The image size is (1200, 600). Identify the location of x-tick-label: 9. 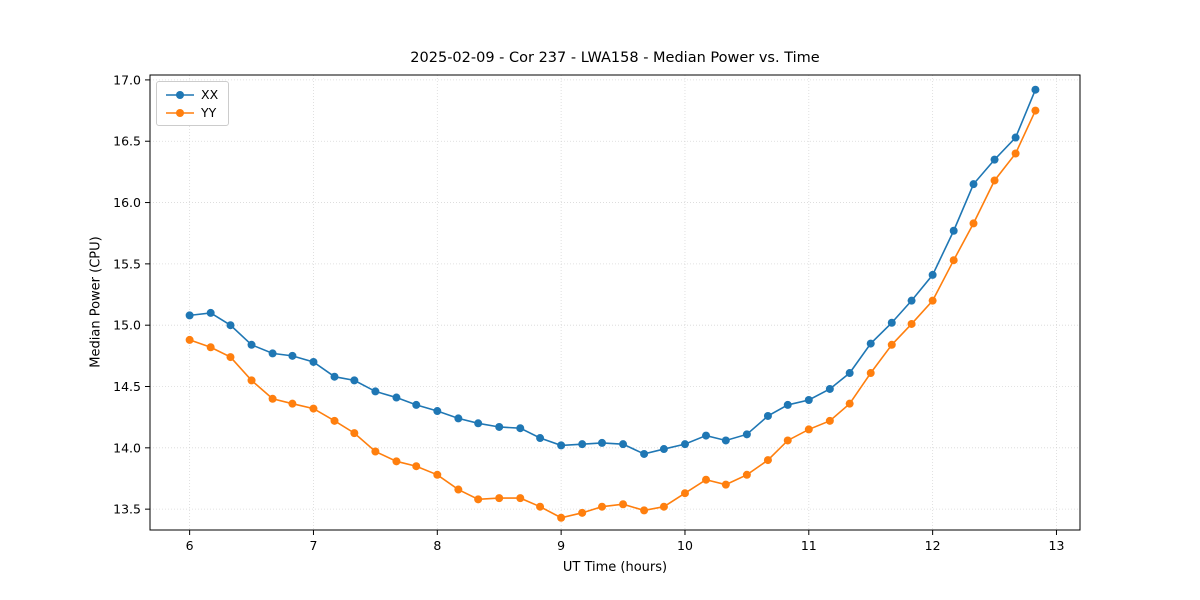
(561, 545).